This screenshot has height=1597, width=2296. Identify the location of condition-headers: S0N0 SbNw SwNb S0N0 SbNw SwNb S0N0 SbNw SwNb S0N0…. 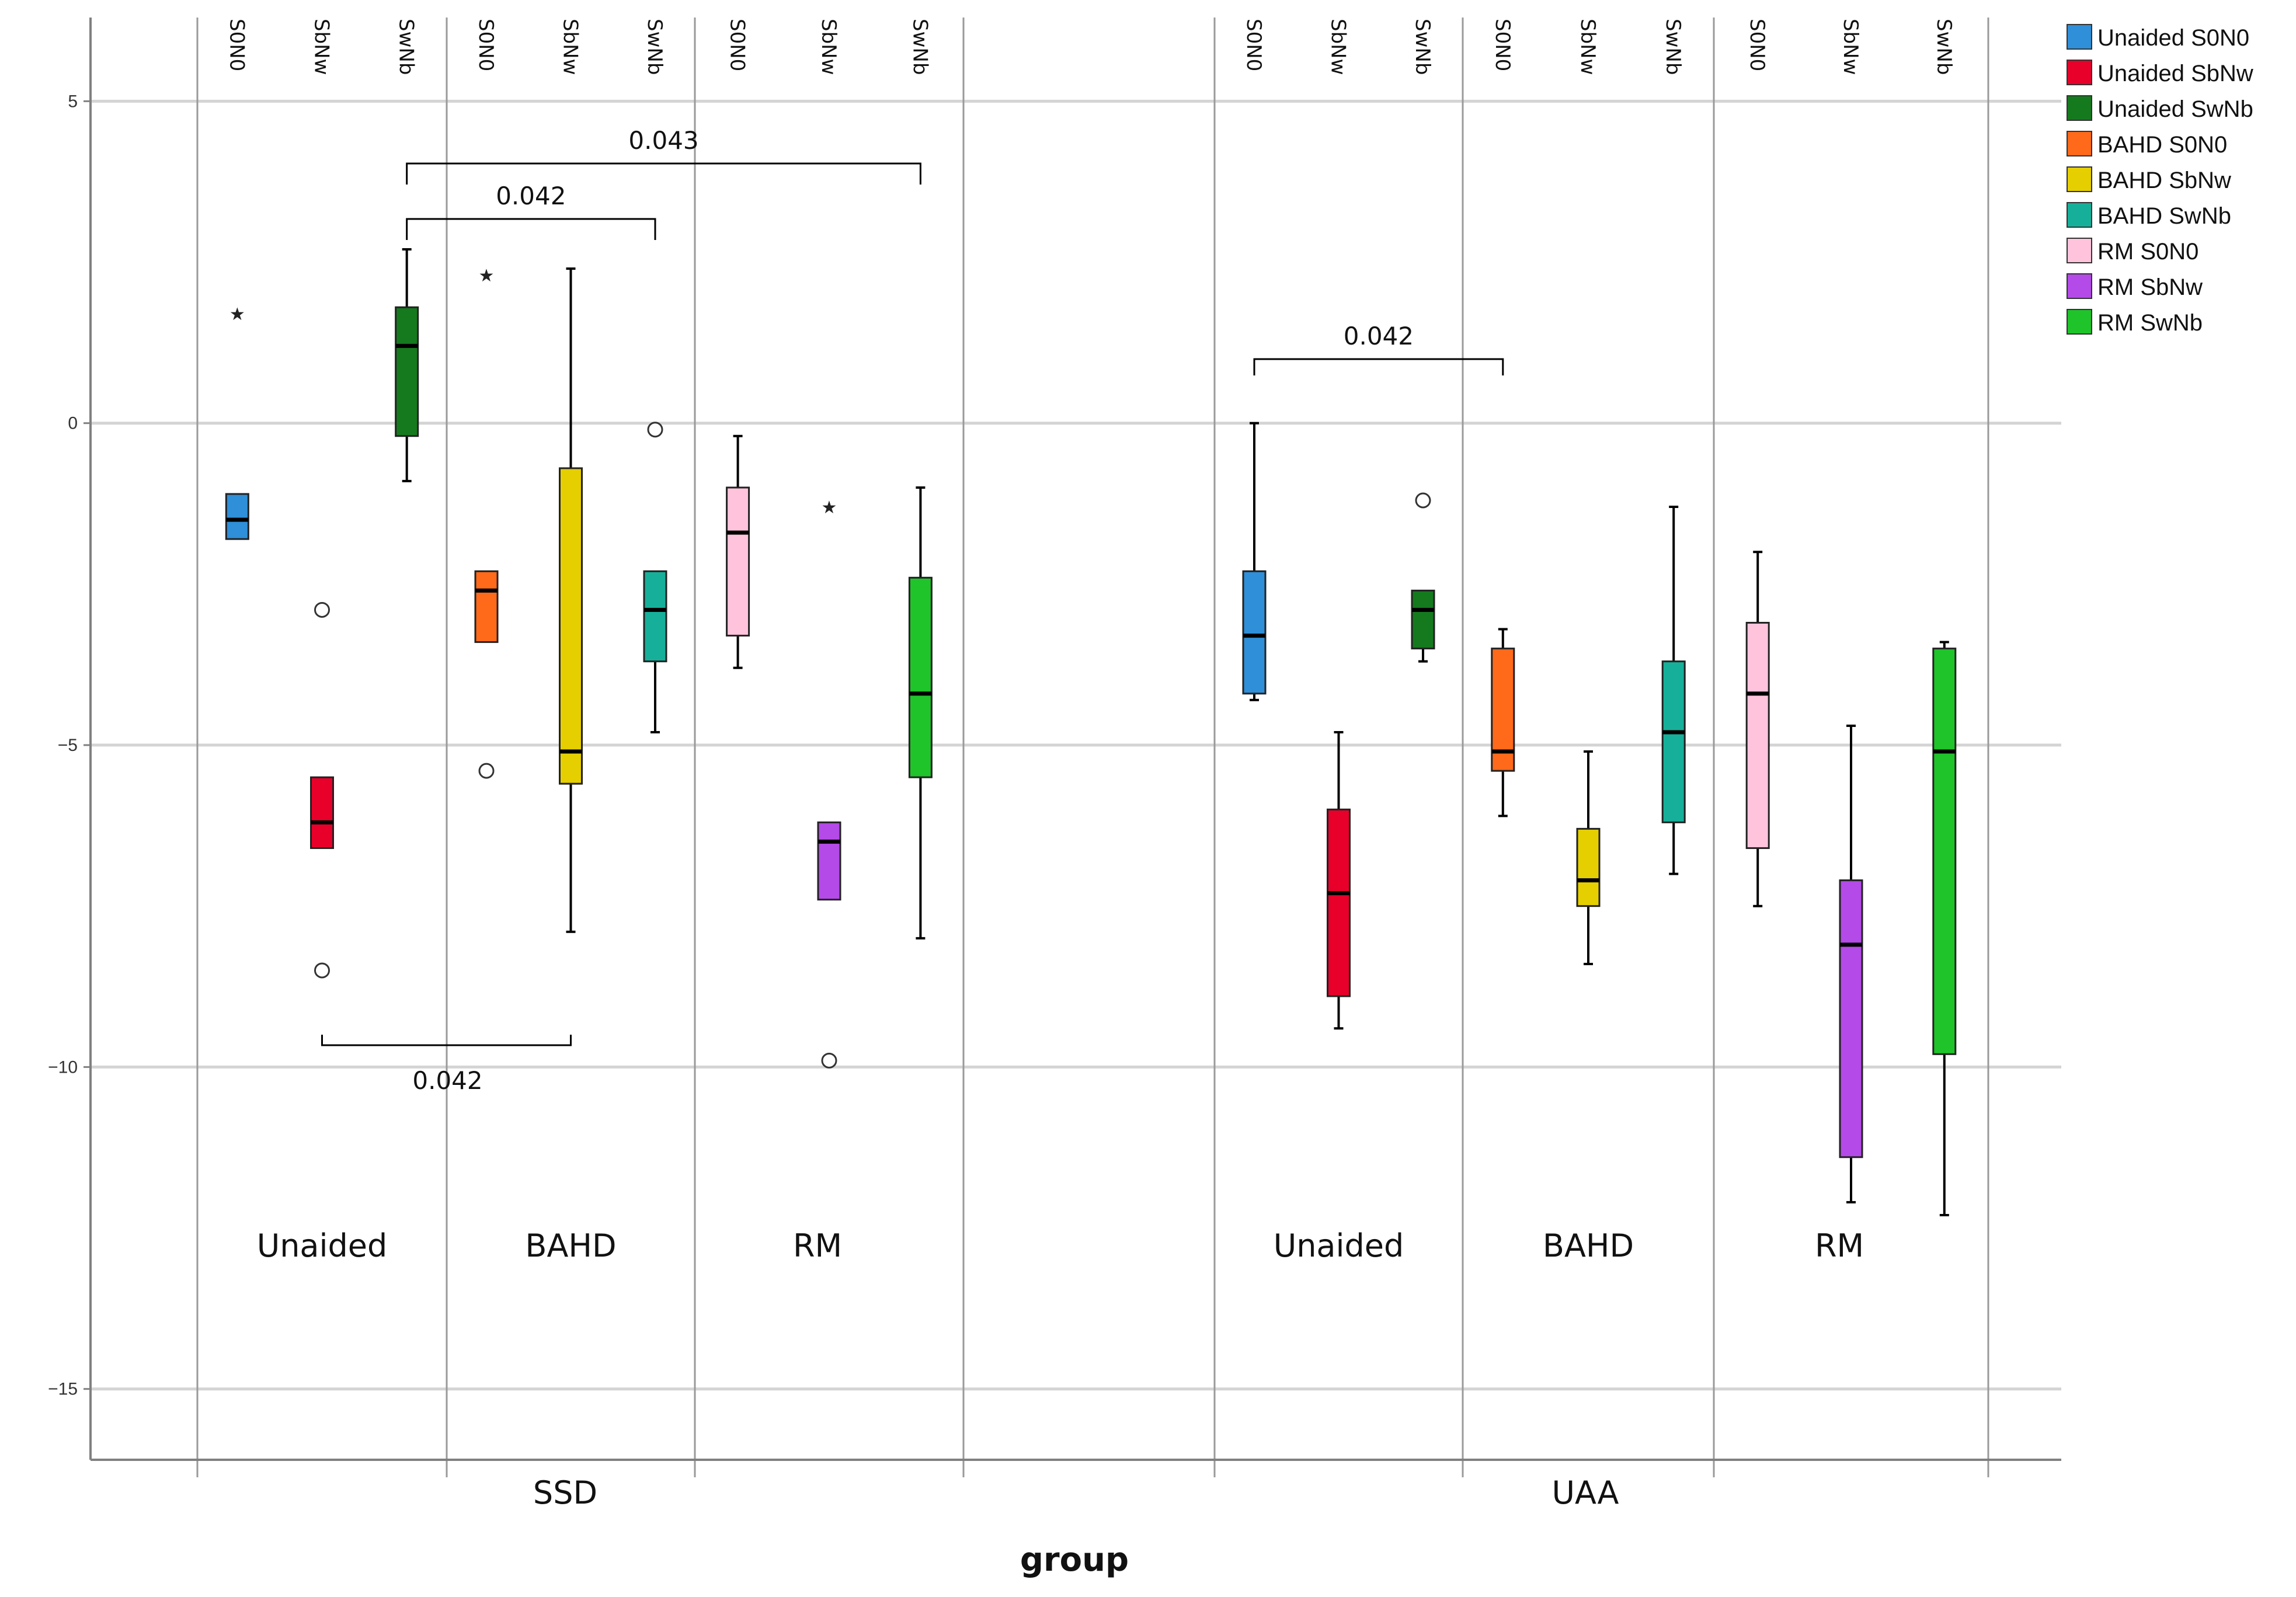
(1090, 47).